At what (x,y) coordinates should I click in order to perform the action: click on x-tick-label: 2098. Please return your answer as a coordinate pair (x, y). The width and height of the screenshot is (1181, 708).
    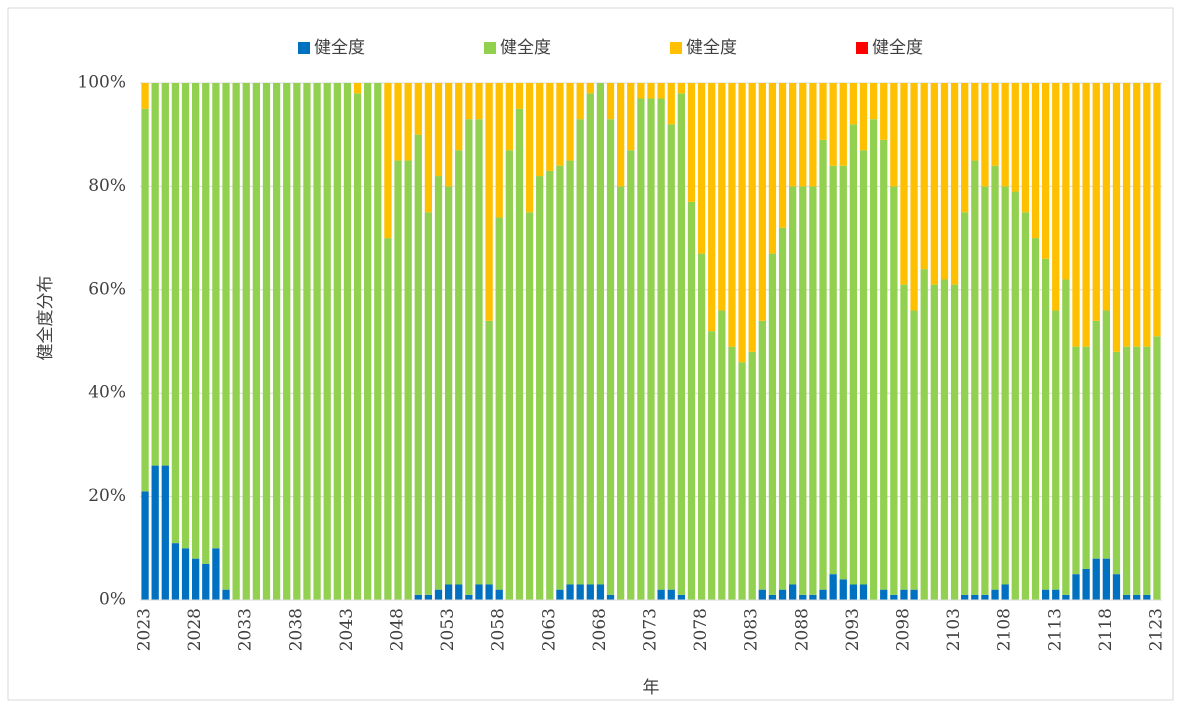
    Looking at the image, I should click on (903, 629).